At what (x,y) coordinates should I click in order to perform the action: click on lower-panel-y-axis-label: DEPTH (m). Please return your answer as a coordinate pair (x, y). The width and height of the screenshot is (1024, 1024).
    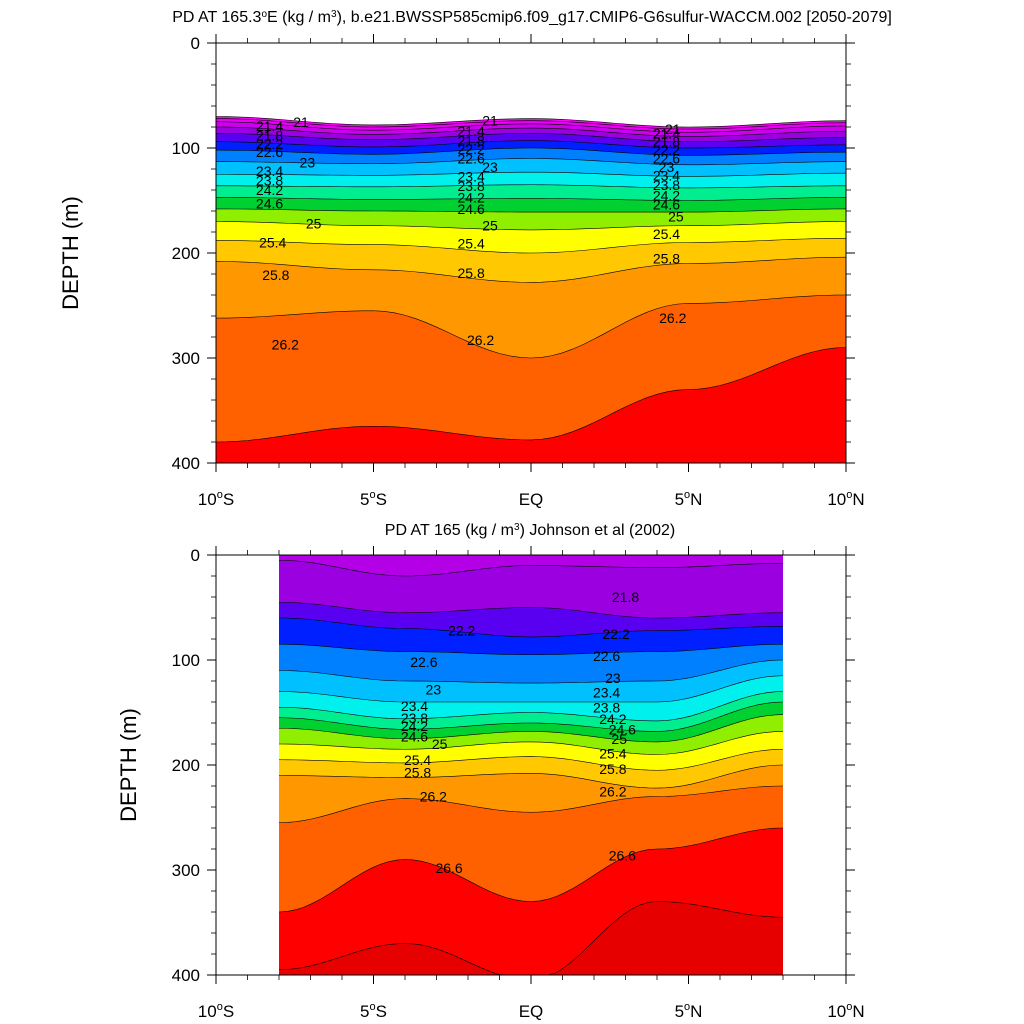
    Looking at the image, I should click on (128, 765).